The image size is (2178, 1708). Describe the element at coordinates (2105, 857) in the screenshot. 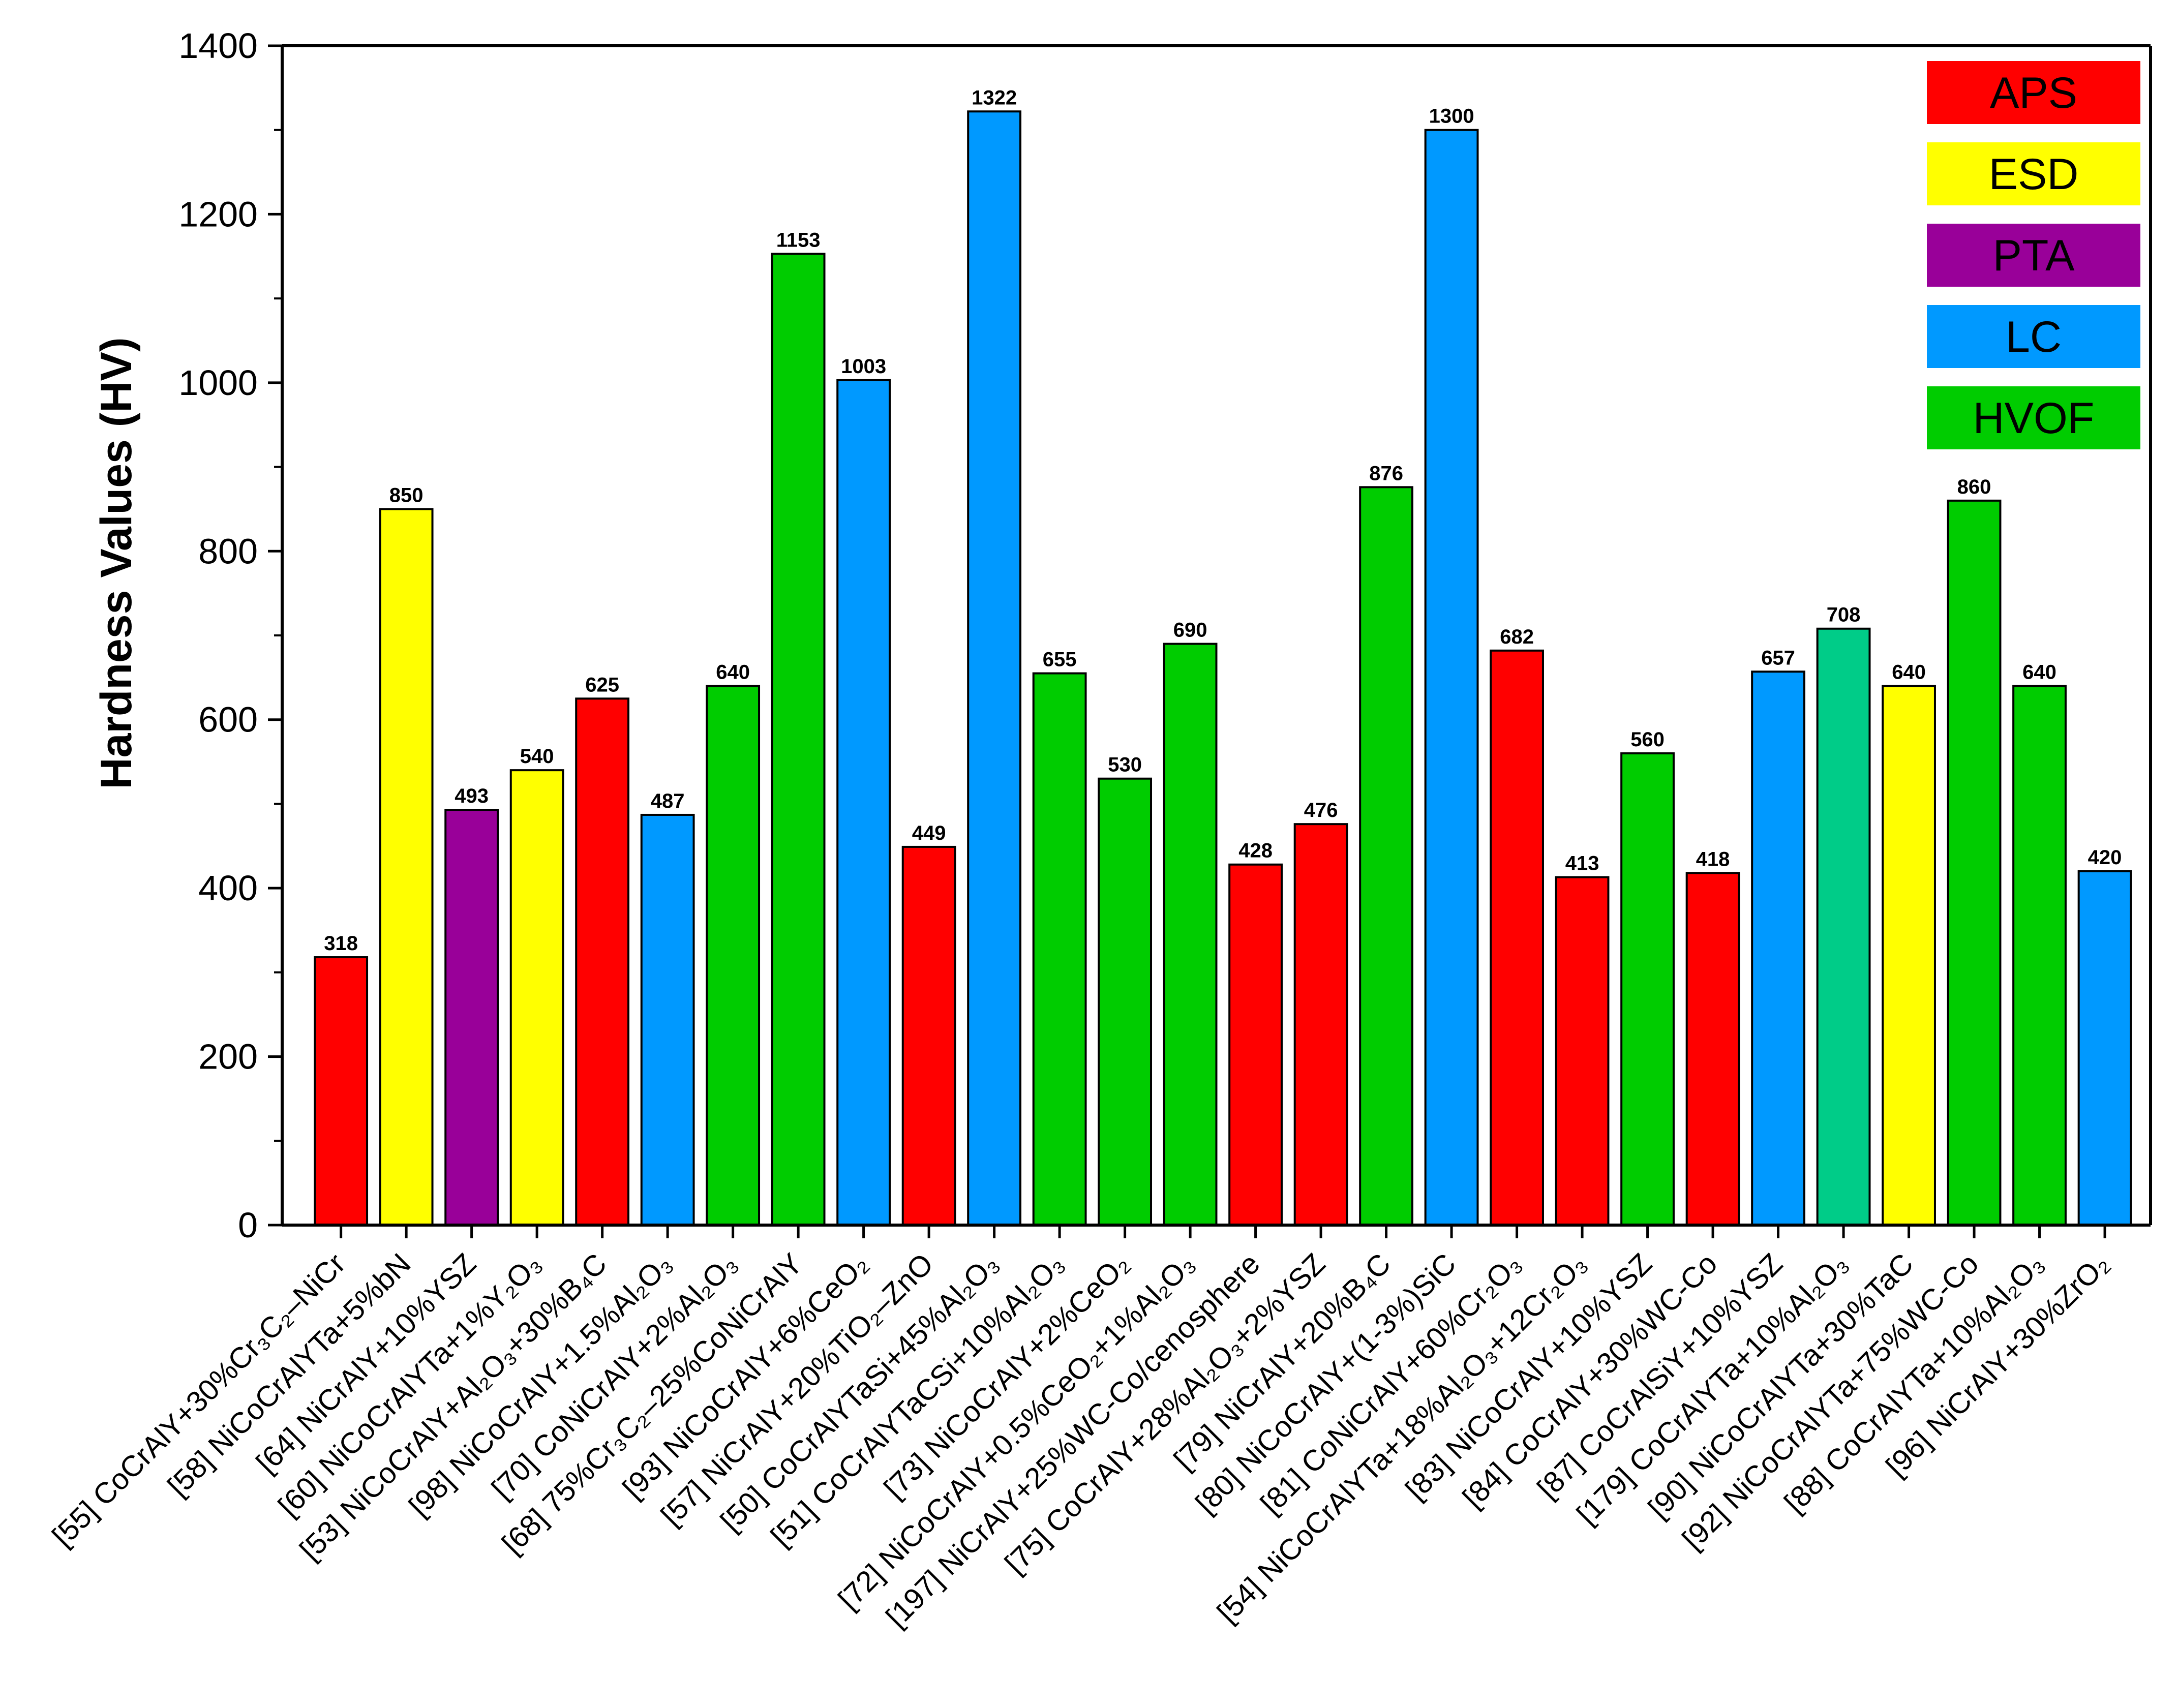

I see `bar-value-label: 420` at that location.